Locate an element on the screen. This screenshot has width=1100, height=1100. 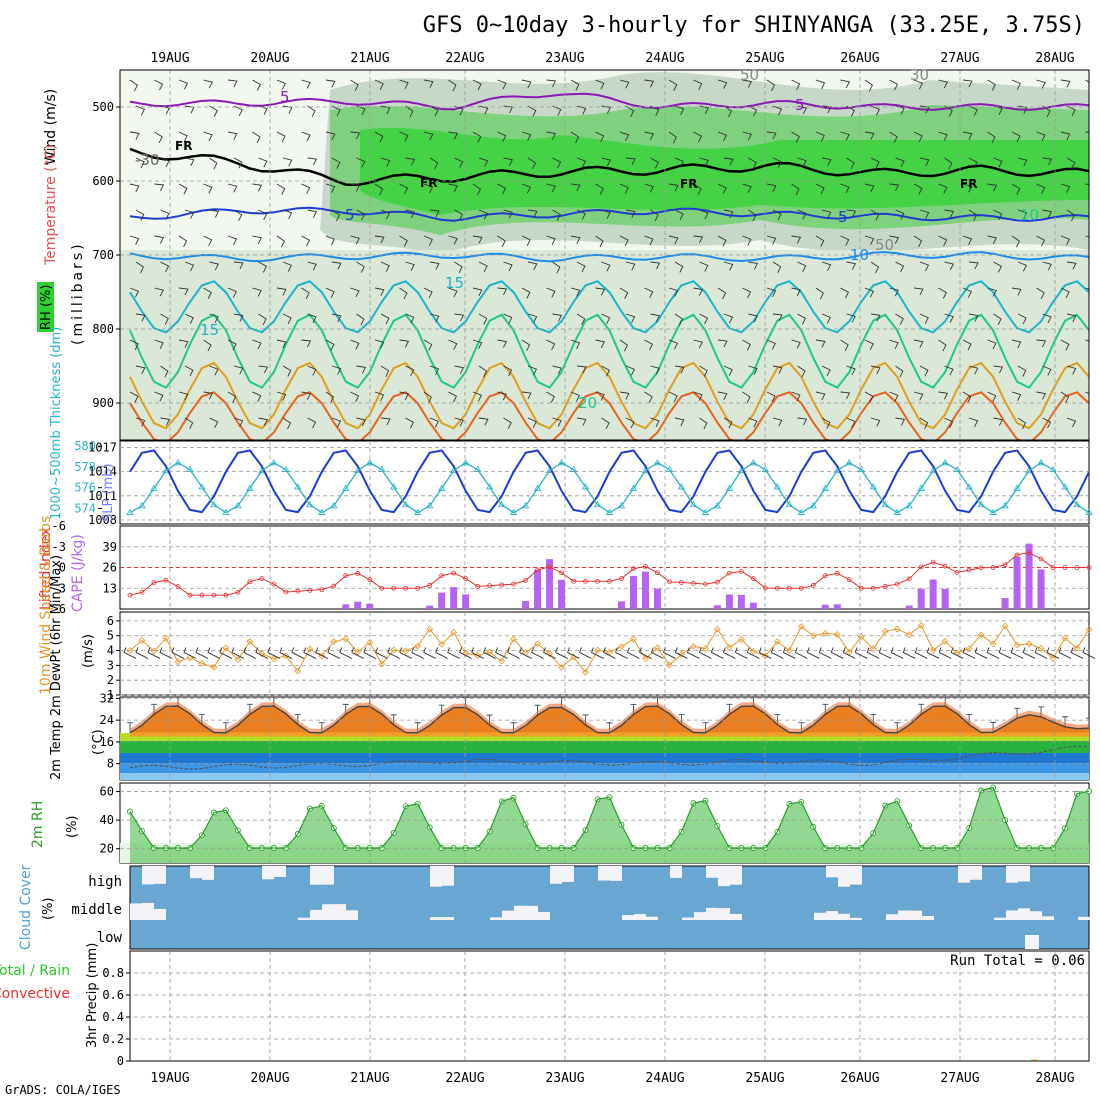
wind-point is located at coordinates (825, 633).